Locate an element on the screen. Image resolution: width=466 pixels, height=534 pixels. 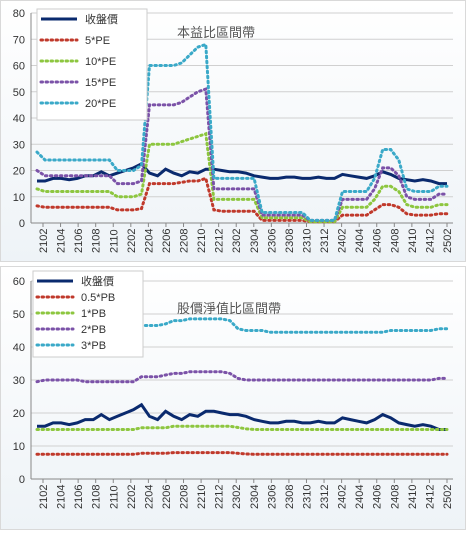
legend: 收盤價 0.5*PB 1*PB 2*PB 3*PB is located at coordinates (88, 314).